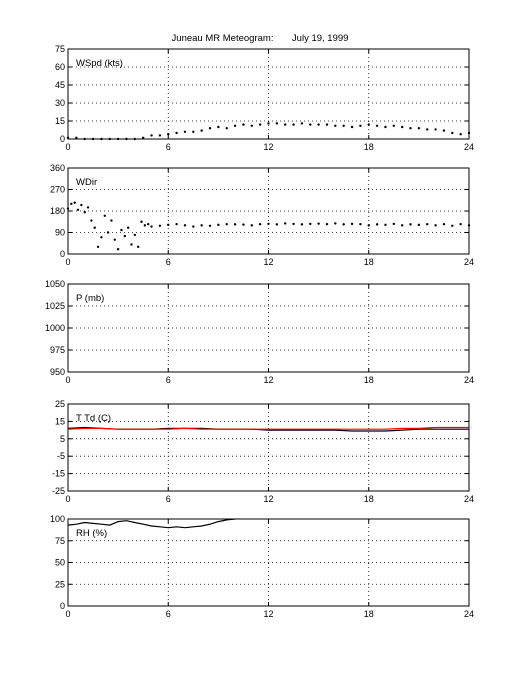 The height and width of the screenshot is (683, 520). Describe the element at coordinates (58, 491) in the screenshot. I see `y-tick-label: -25` at that location.